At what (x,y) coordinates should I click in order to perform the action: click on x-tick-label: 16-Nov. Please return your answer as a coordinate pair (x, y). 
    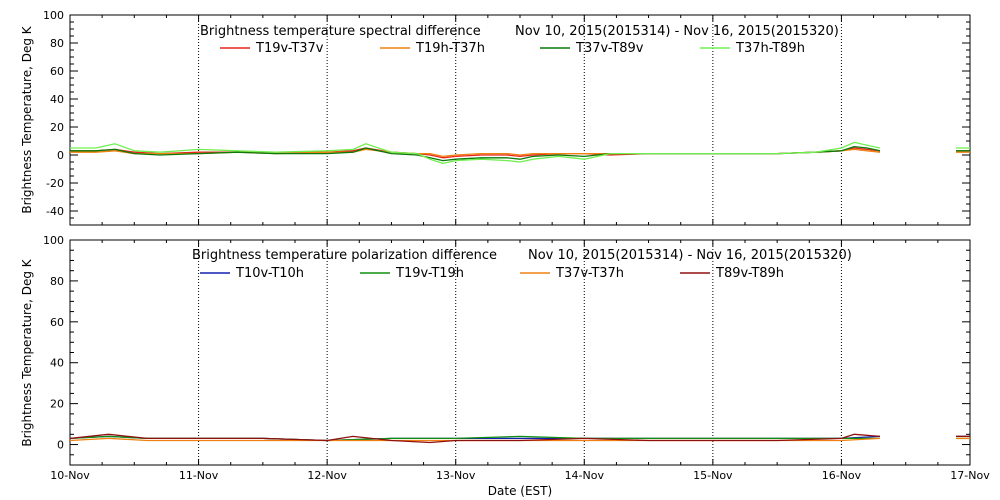
    Looking at the image, I should click on (842, 475).